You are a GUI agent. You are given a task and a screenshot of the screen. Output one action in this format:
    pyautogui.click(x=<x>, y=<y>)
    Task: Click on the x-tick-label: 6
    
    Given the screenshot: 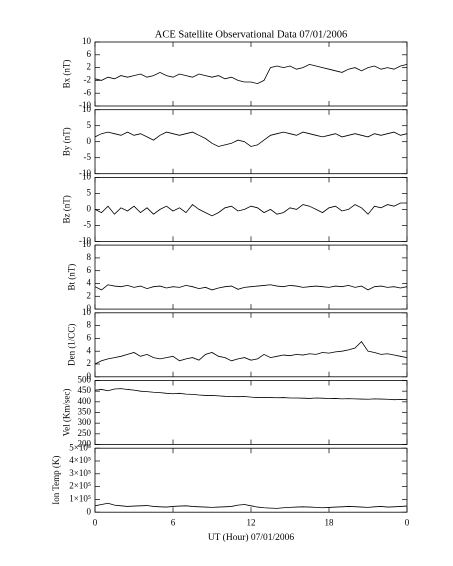 What is the action you would take?
    pyautogui.click(x=173, y=522)
    